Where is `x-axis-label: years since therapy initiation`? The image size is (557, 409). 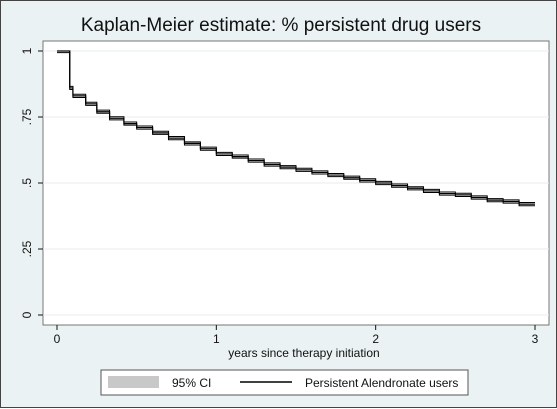 x-axis-label: years since therapy initiation is located at coordinates (303, 353).